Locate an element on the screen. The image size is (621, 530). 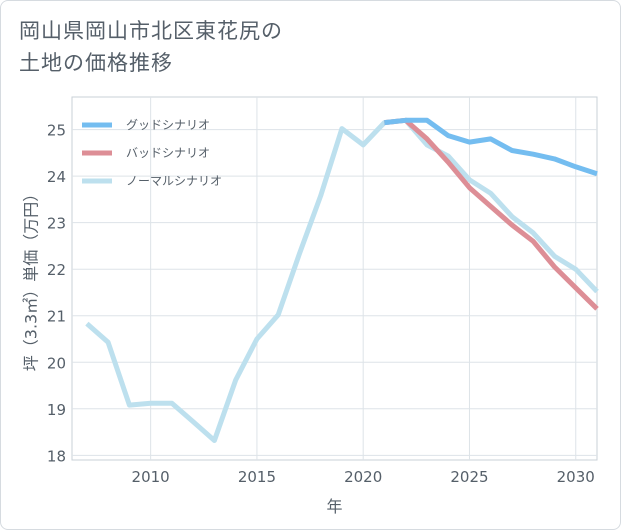
y-tick-label: 21 is located at coordinates (56, 317).